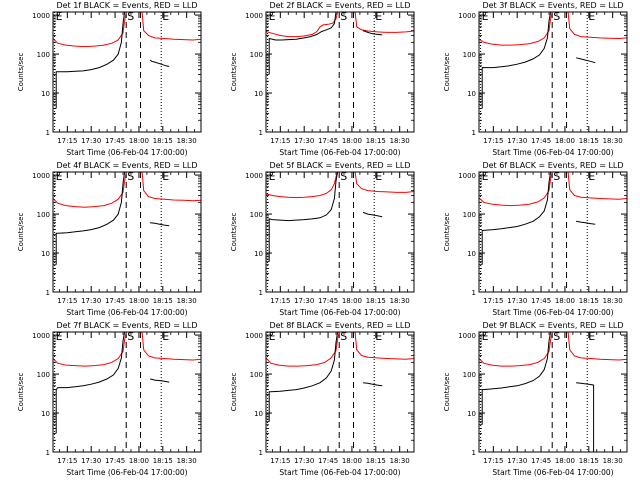  I want to click on panel-title: Det 5f BLACK = Events, RED = LLD, so click(339, 165).